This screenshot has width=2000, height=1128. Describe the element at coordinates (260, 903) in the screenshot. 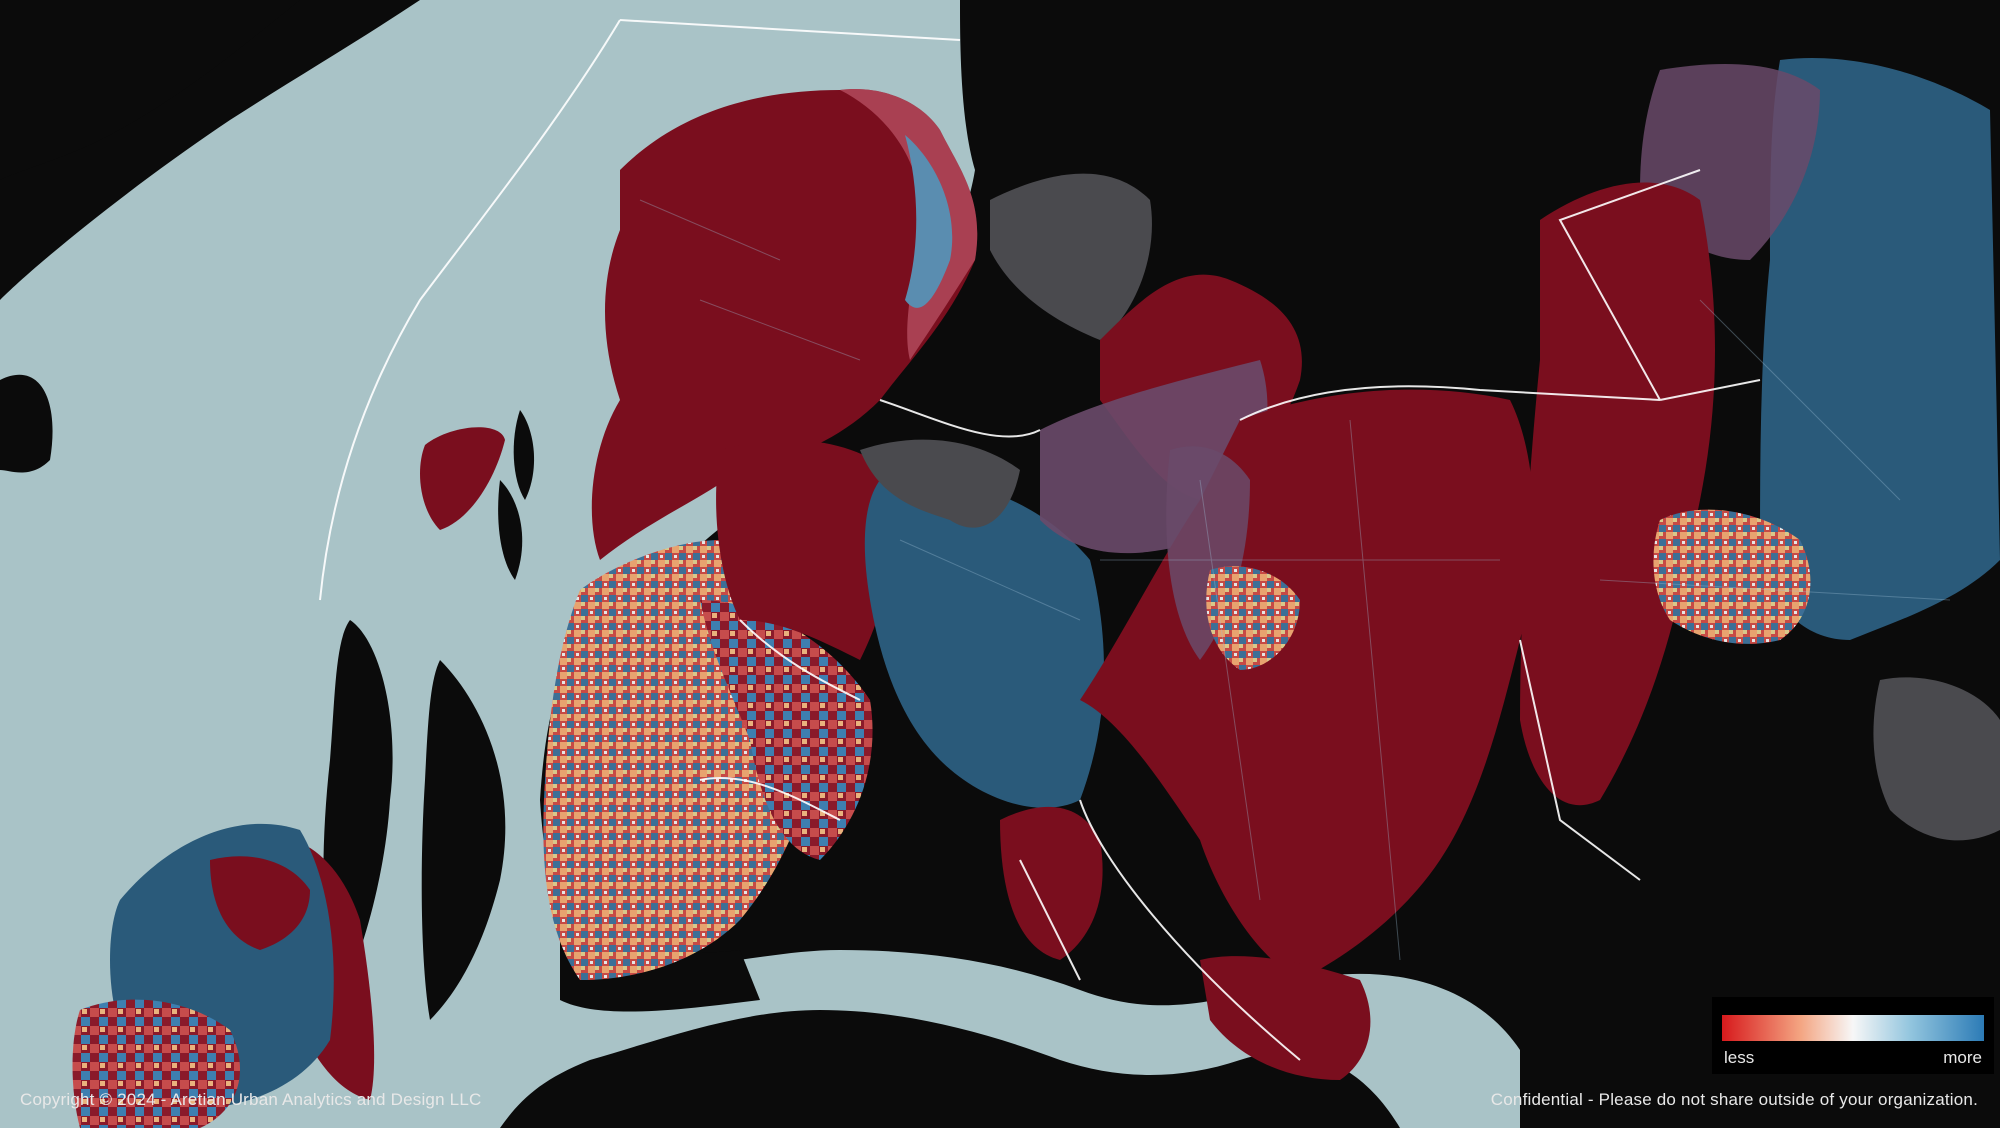

I see `region-southwest-red` at that location.